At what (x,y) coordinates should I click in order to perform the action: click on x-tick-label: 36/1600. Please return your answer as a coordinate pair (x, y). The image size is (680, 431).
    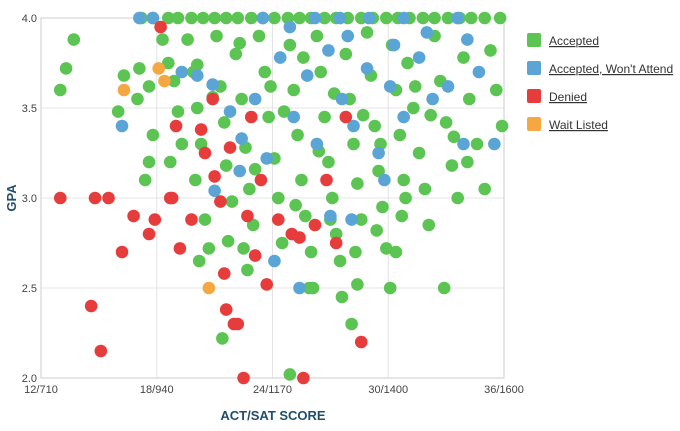
    Looking at the image, I should click on (504, 390).